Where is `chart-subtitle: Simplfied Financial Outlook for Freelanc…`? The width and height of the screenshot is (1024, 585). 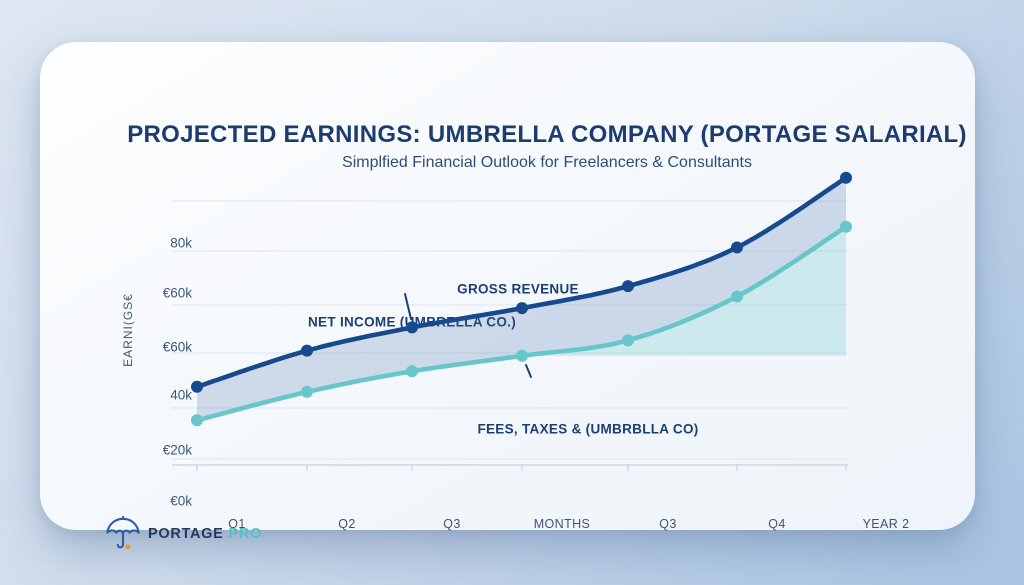
chart-subtitle: Simplfied Financial Outlook for Freelanc… is located at coordinates (547, 162).